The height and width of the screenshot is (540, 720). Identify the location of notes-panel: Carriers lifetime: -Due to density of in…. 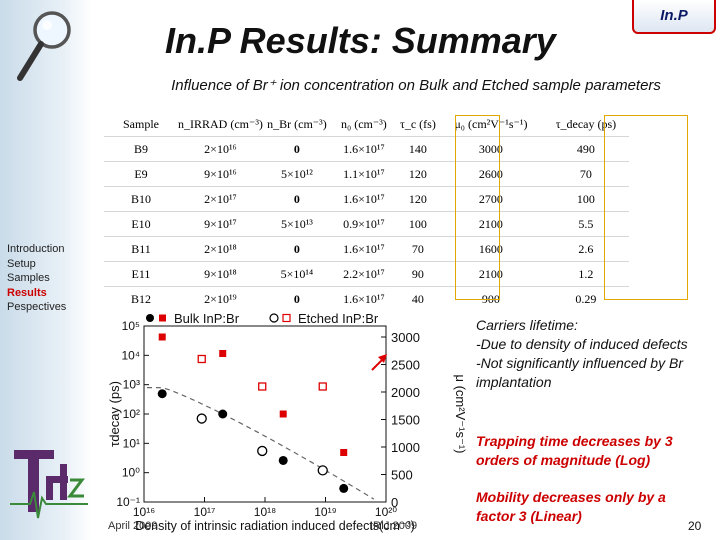
(596, 420).